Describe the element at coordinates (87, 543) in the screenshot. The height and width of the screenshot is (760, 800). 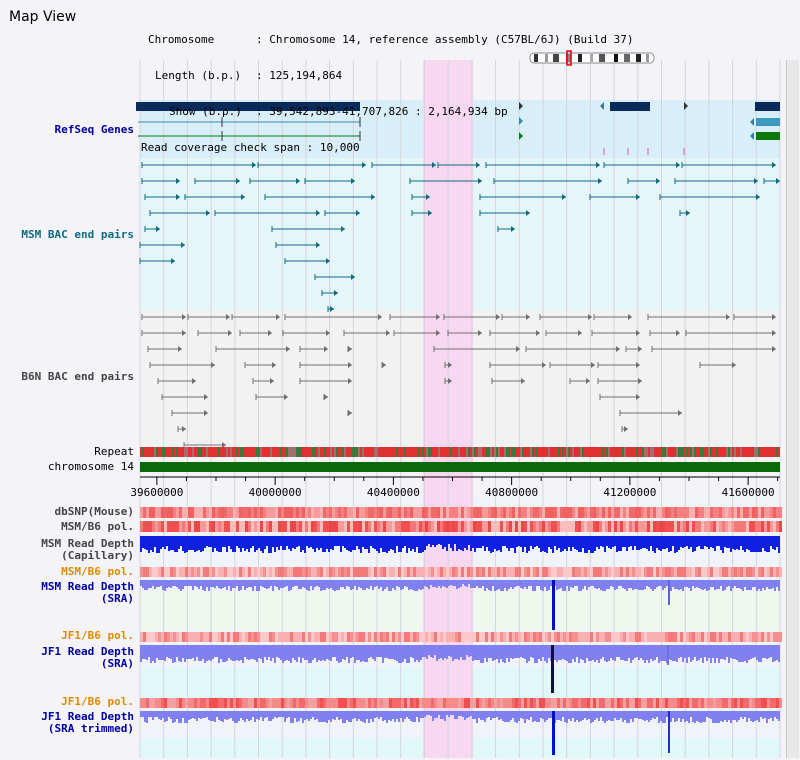
I see `msm-depth-capillary-label-1: MSM Read Depth` at that location.